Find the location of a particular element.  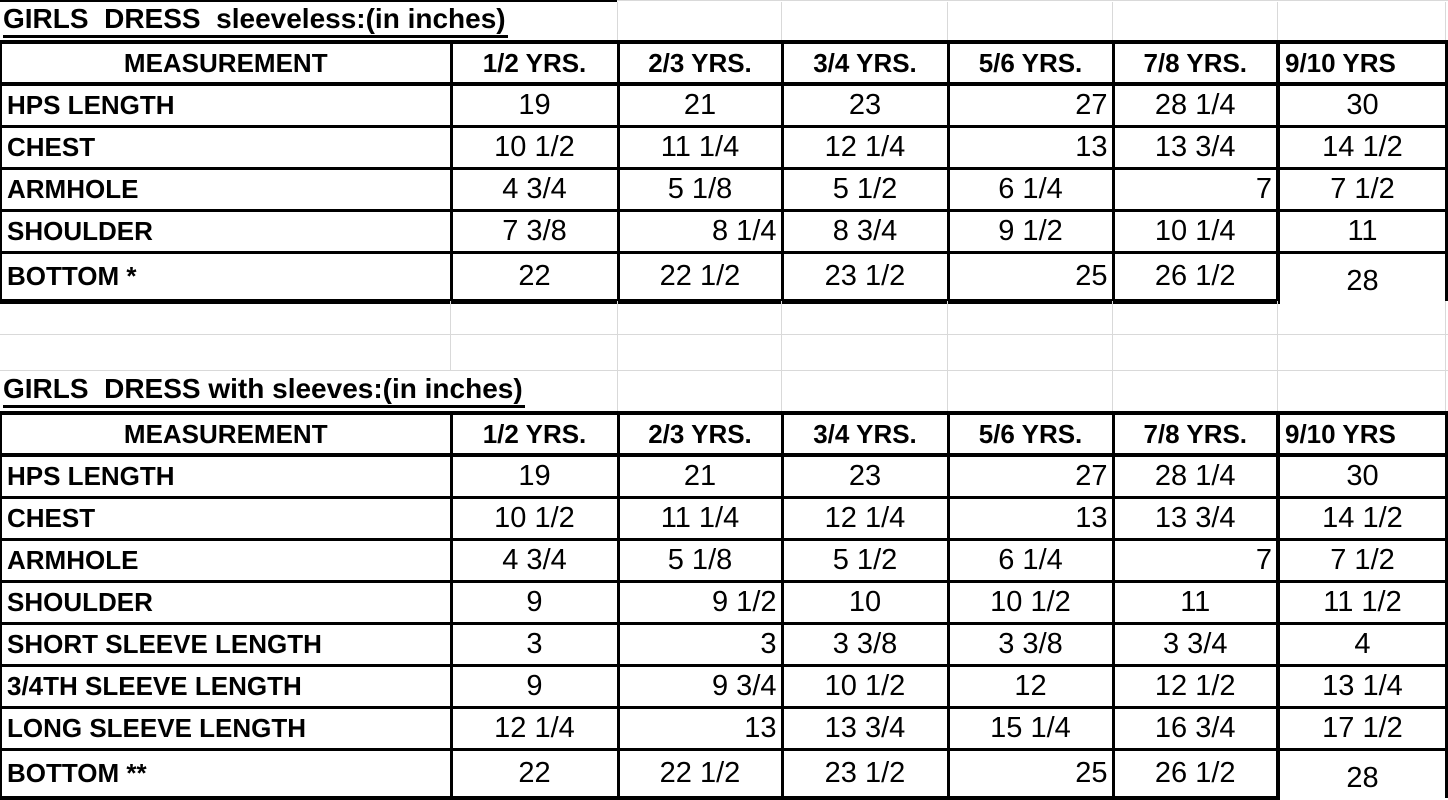

value-cell: 16 3/4 is located at coordinates (1195, 728).